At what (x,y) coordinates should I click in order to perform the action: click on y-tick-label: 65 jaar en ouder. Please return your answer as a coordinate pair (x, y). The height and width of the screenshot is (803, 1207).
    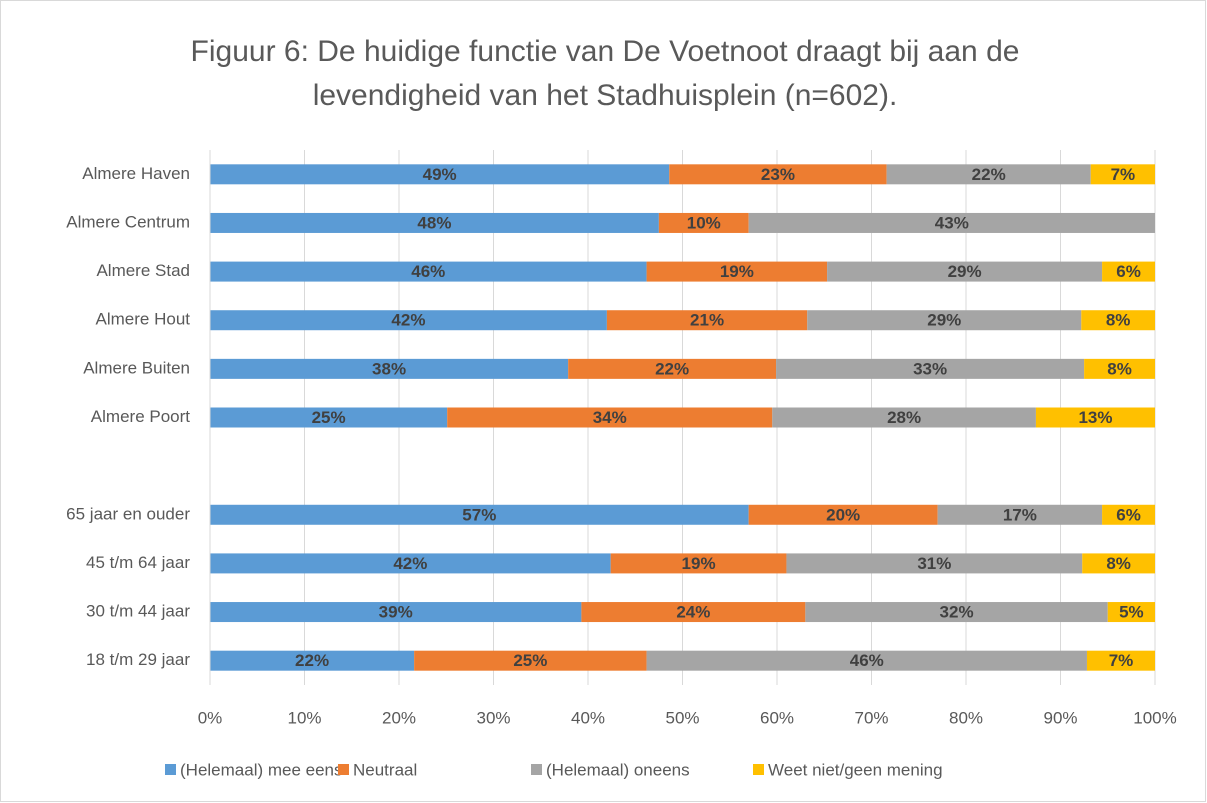
    Looking at the image, I should click on (128, 513).